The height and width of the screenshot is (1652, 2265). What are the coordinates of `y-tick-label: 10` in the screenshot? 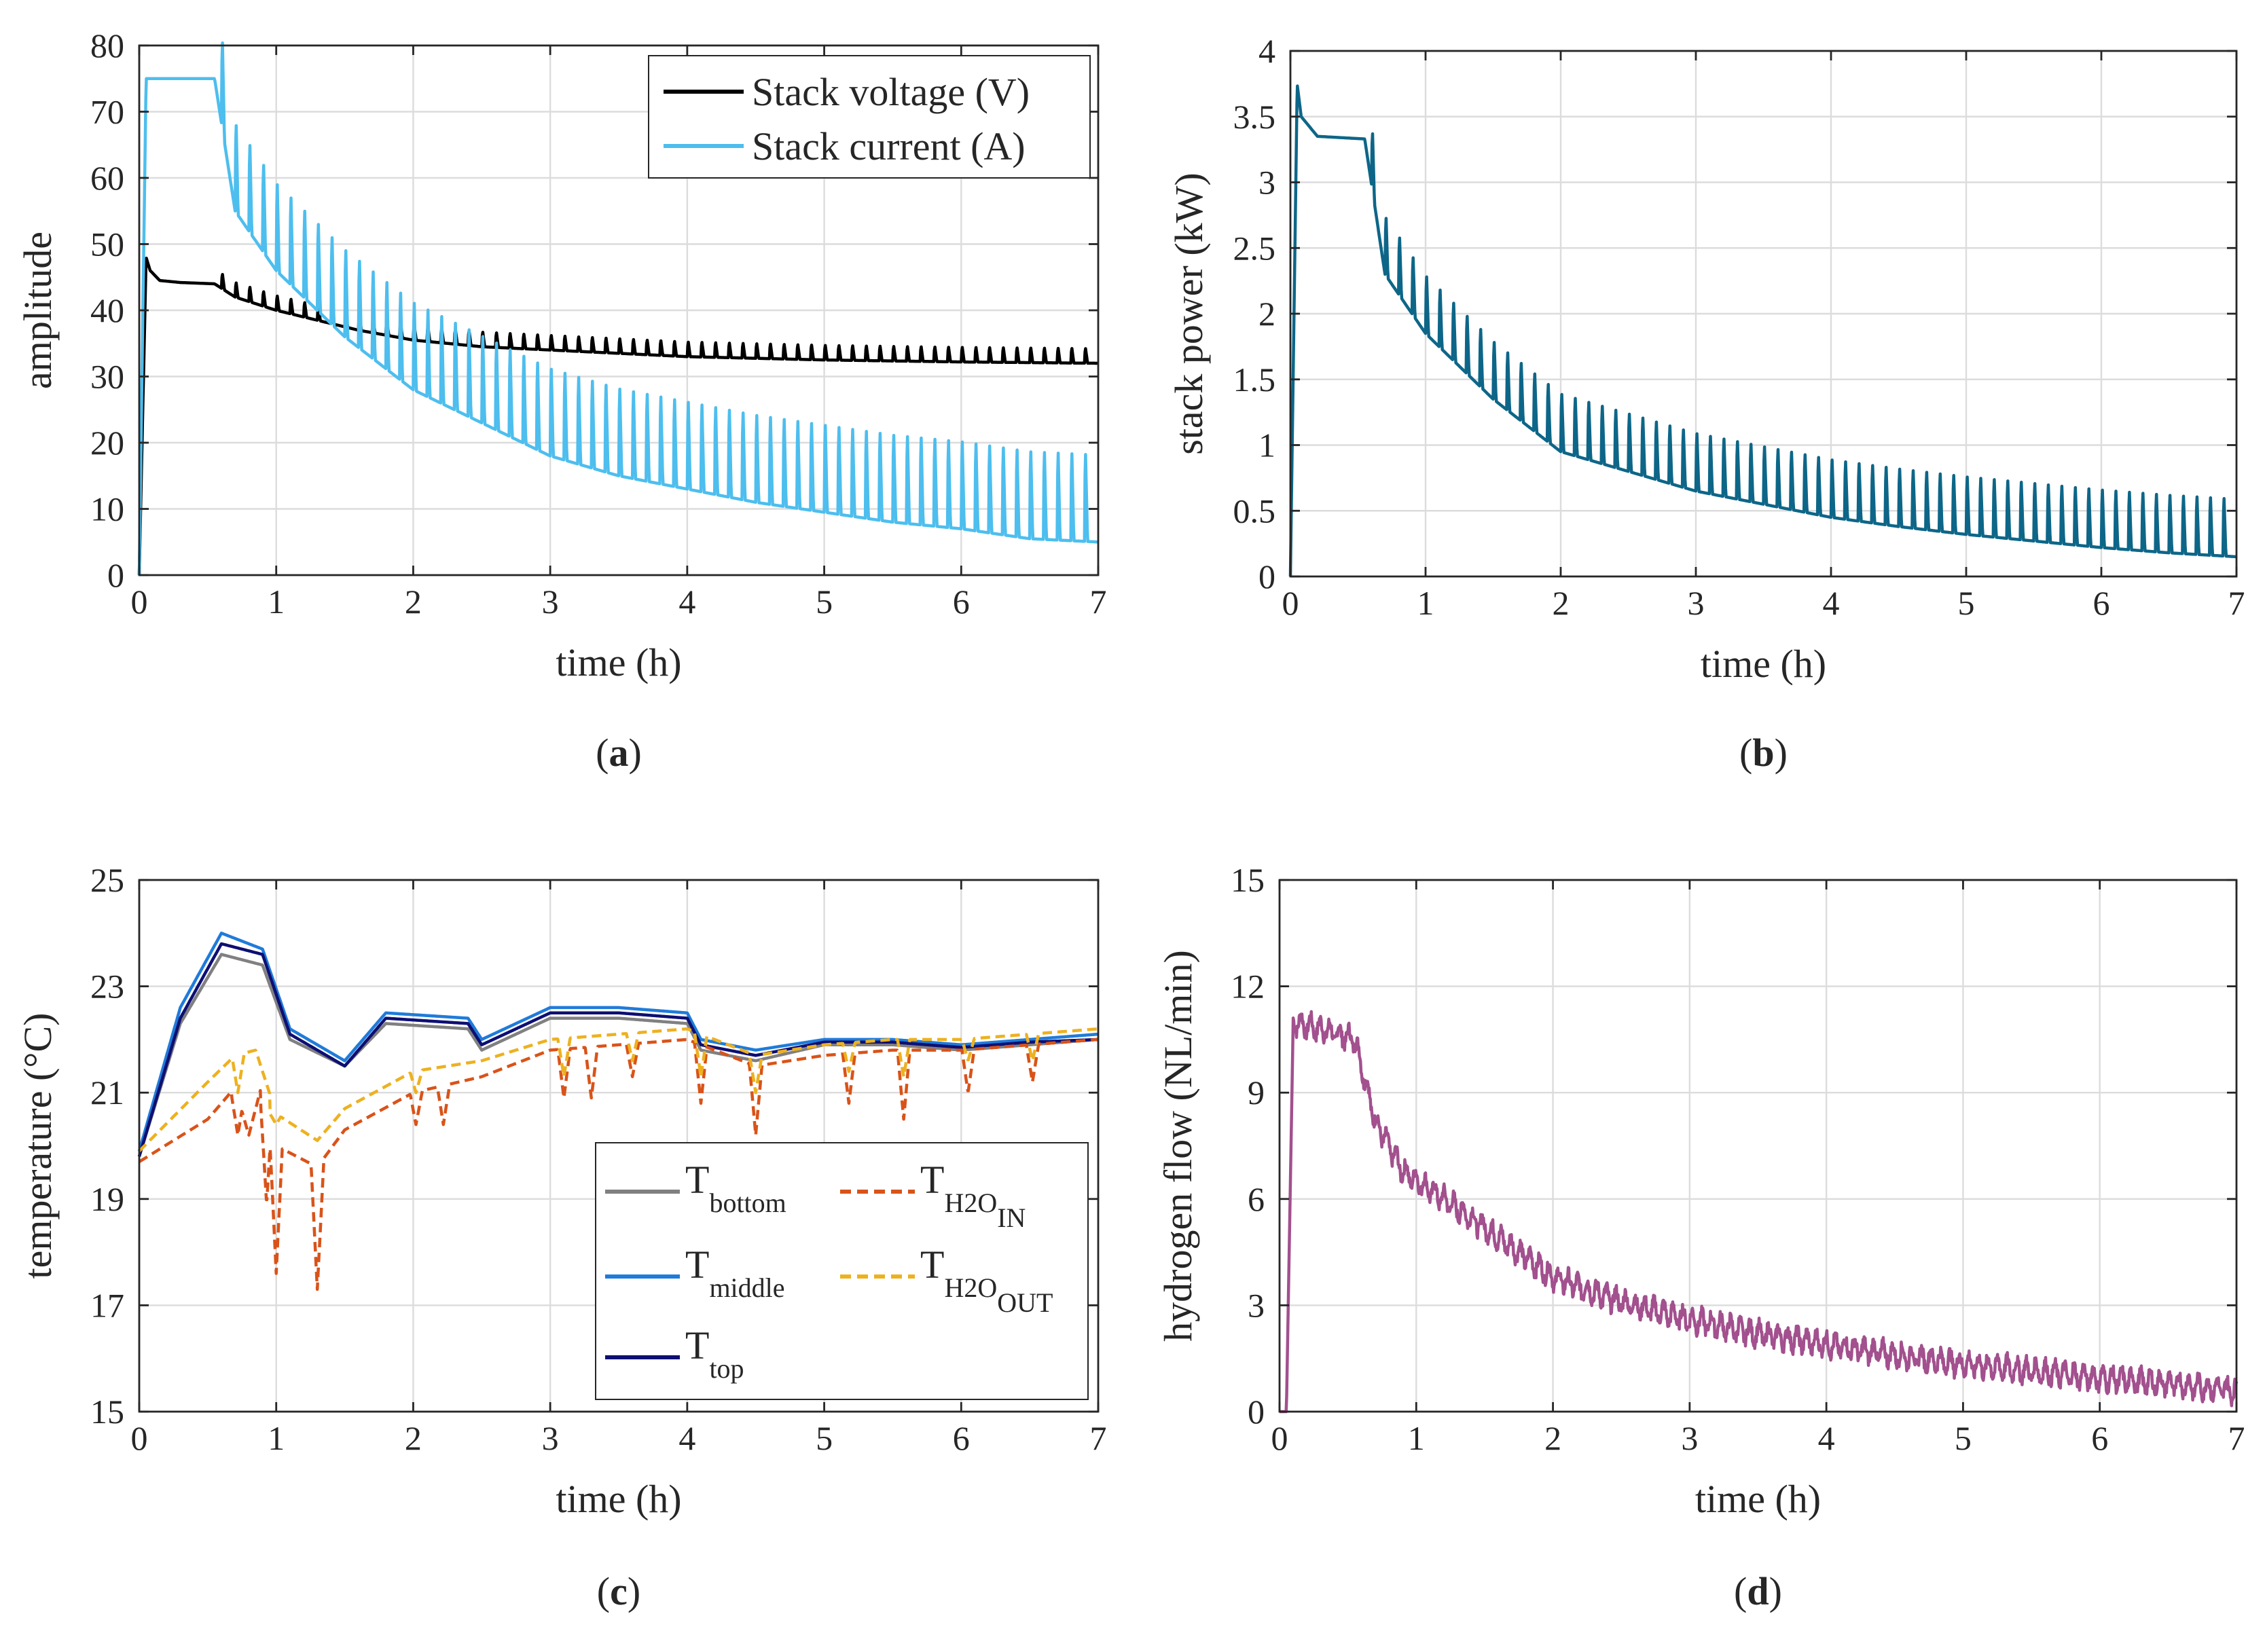 It's located at (107, 509).